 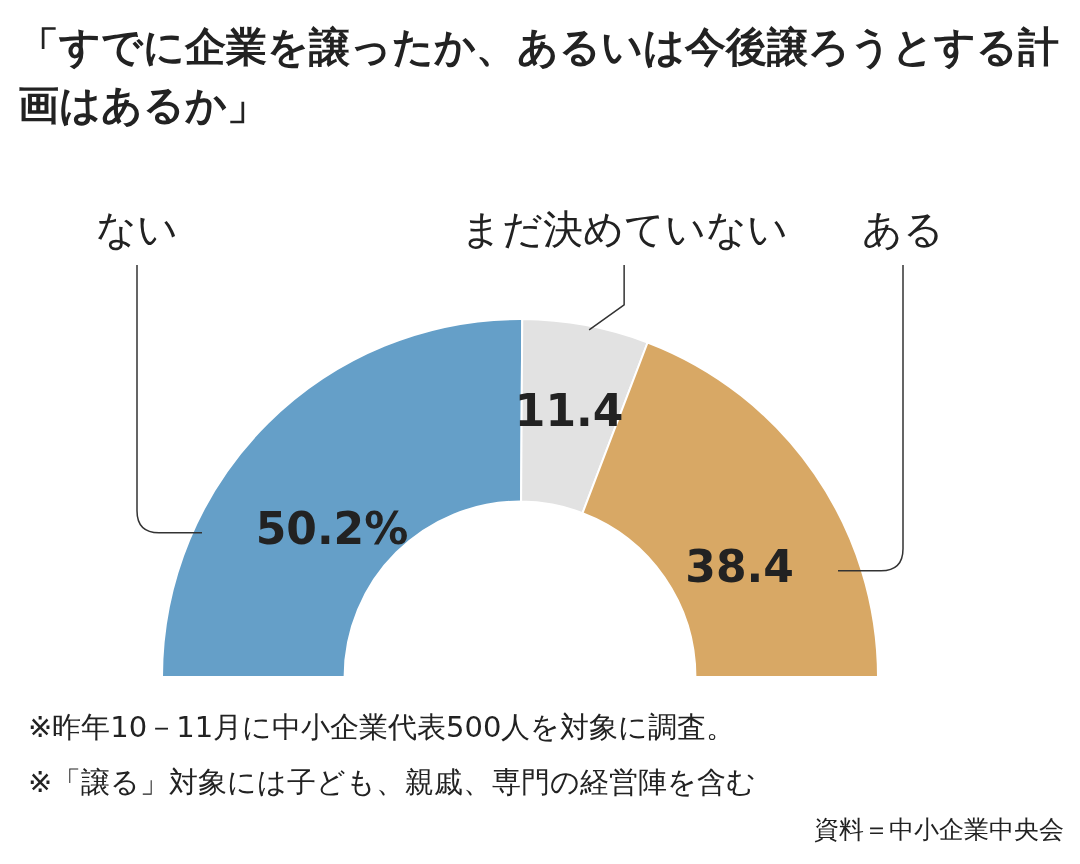 I want to click on slice-label: ある, so click(x=903, y=229).